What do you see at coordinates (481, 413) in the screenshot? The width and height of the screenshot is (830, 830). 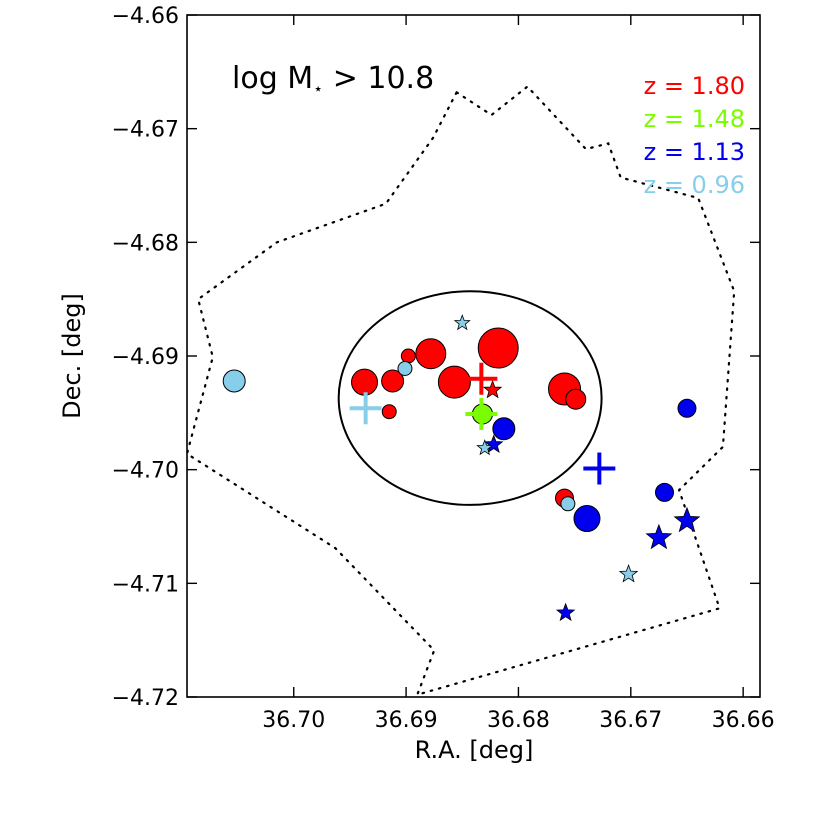 I see `center-cross-green` at bounding box center [481, 413].